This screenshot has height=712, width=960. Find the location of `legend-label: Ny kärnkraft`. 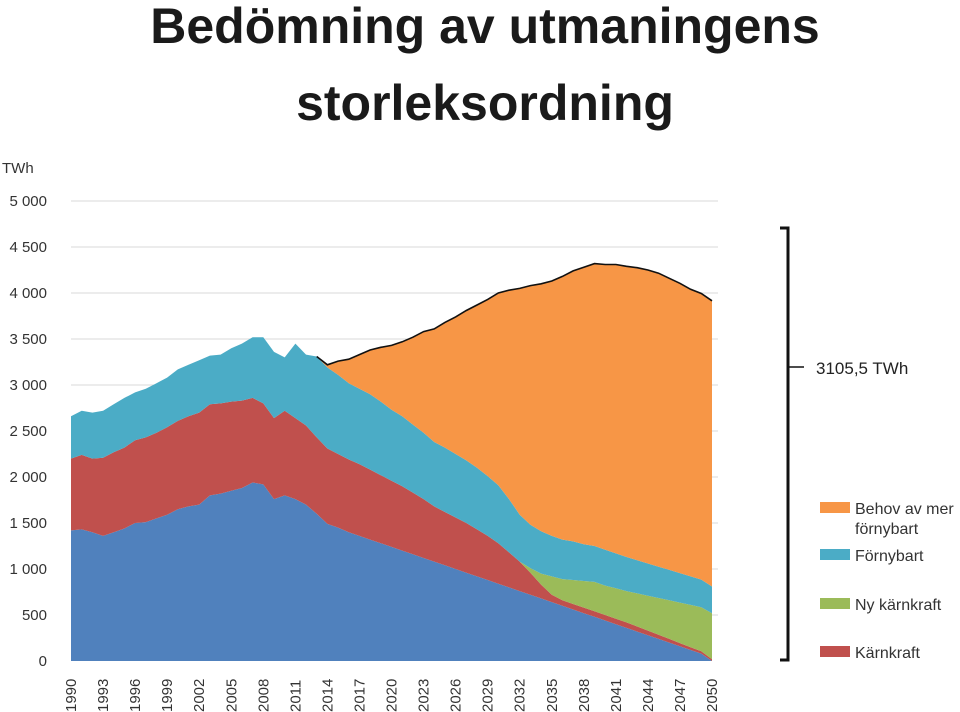

legend-label: Ny kärnkraft is located at coordinates (898, 605).